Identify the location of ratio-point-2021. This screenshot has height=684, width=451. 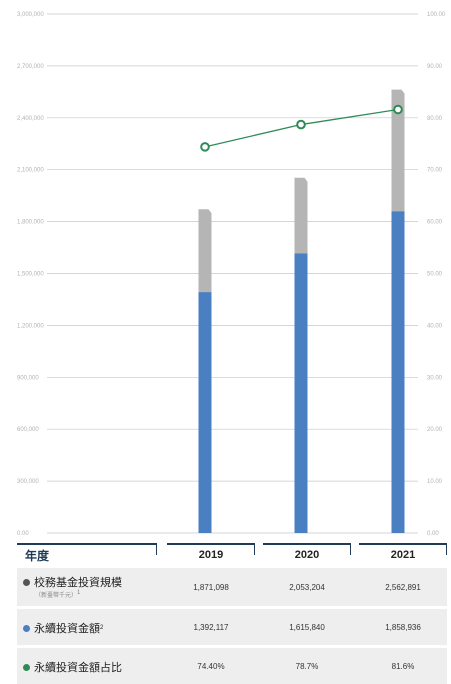
(398, 109).